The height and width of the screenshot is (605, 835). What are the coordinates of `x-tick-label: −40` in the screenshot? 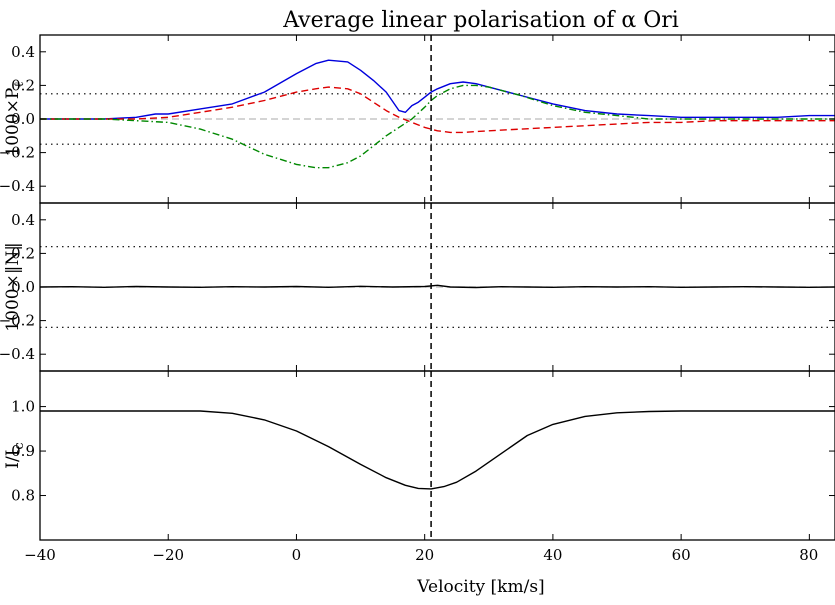 It's located at (40, 555).